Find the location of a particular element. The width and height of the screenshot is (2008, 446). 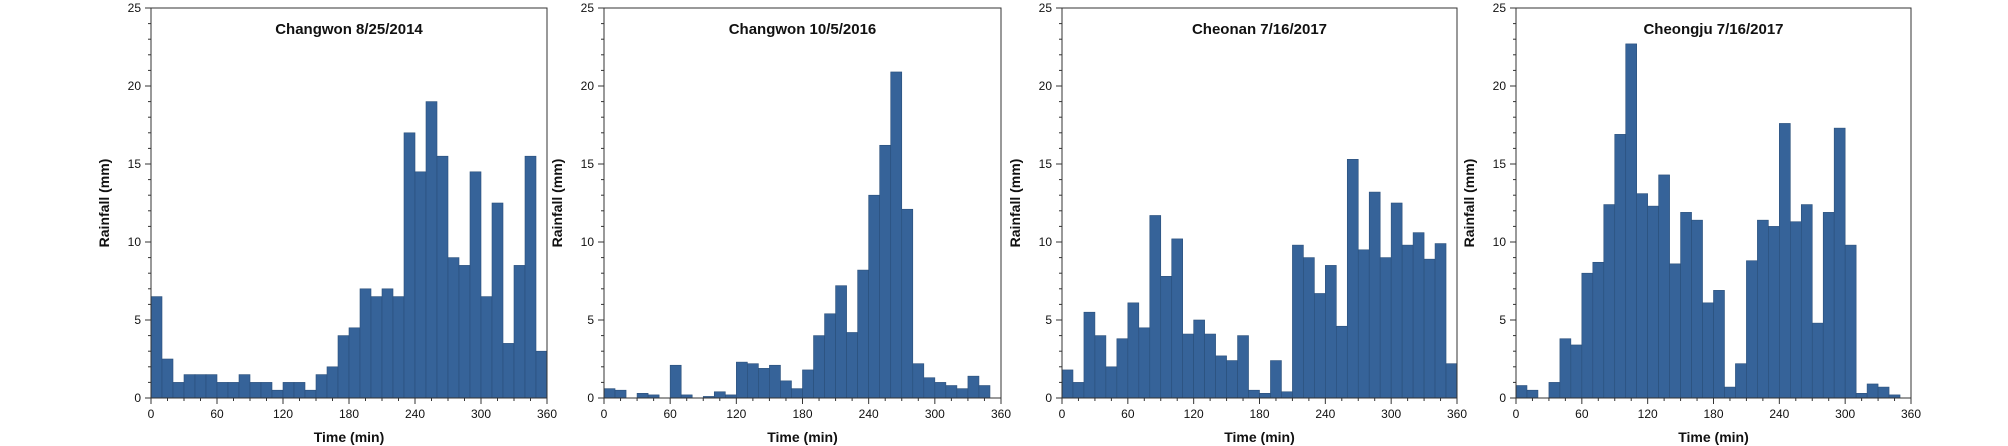

y-tick-label: 0 is located at coordinates (1502, 398).